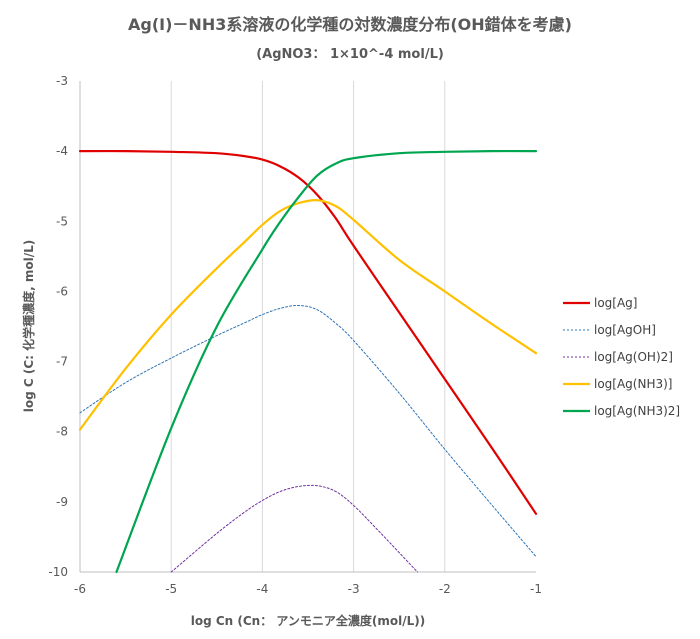 The width and height of the screenshot is (700, 639). What do you see at coordinates (171, 589) in the screenshot?
I see `x-tick-label: -5` at bounding box center [171, 589].